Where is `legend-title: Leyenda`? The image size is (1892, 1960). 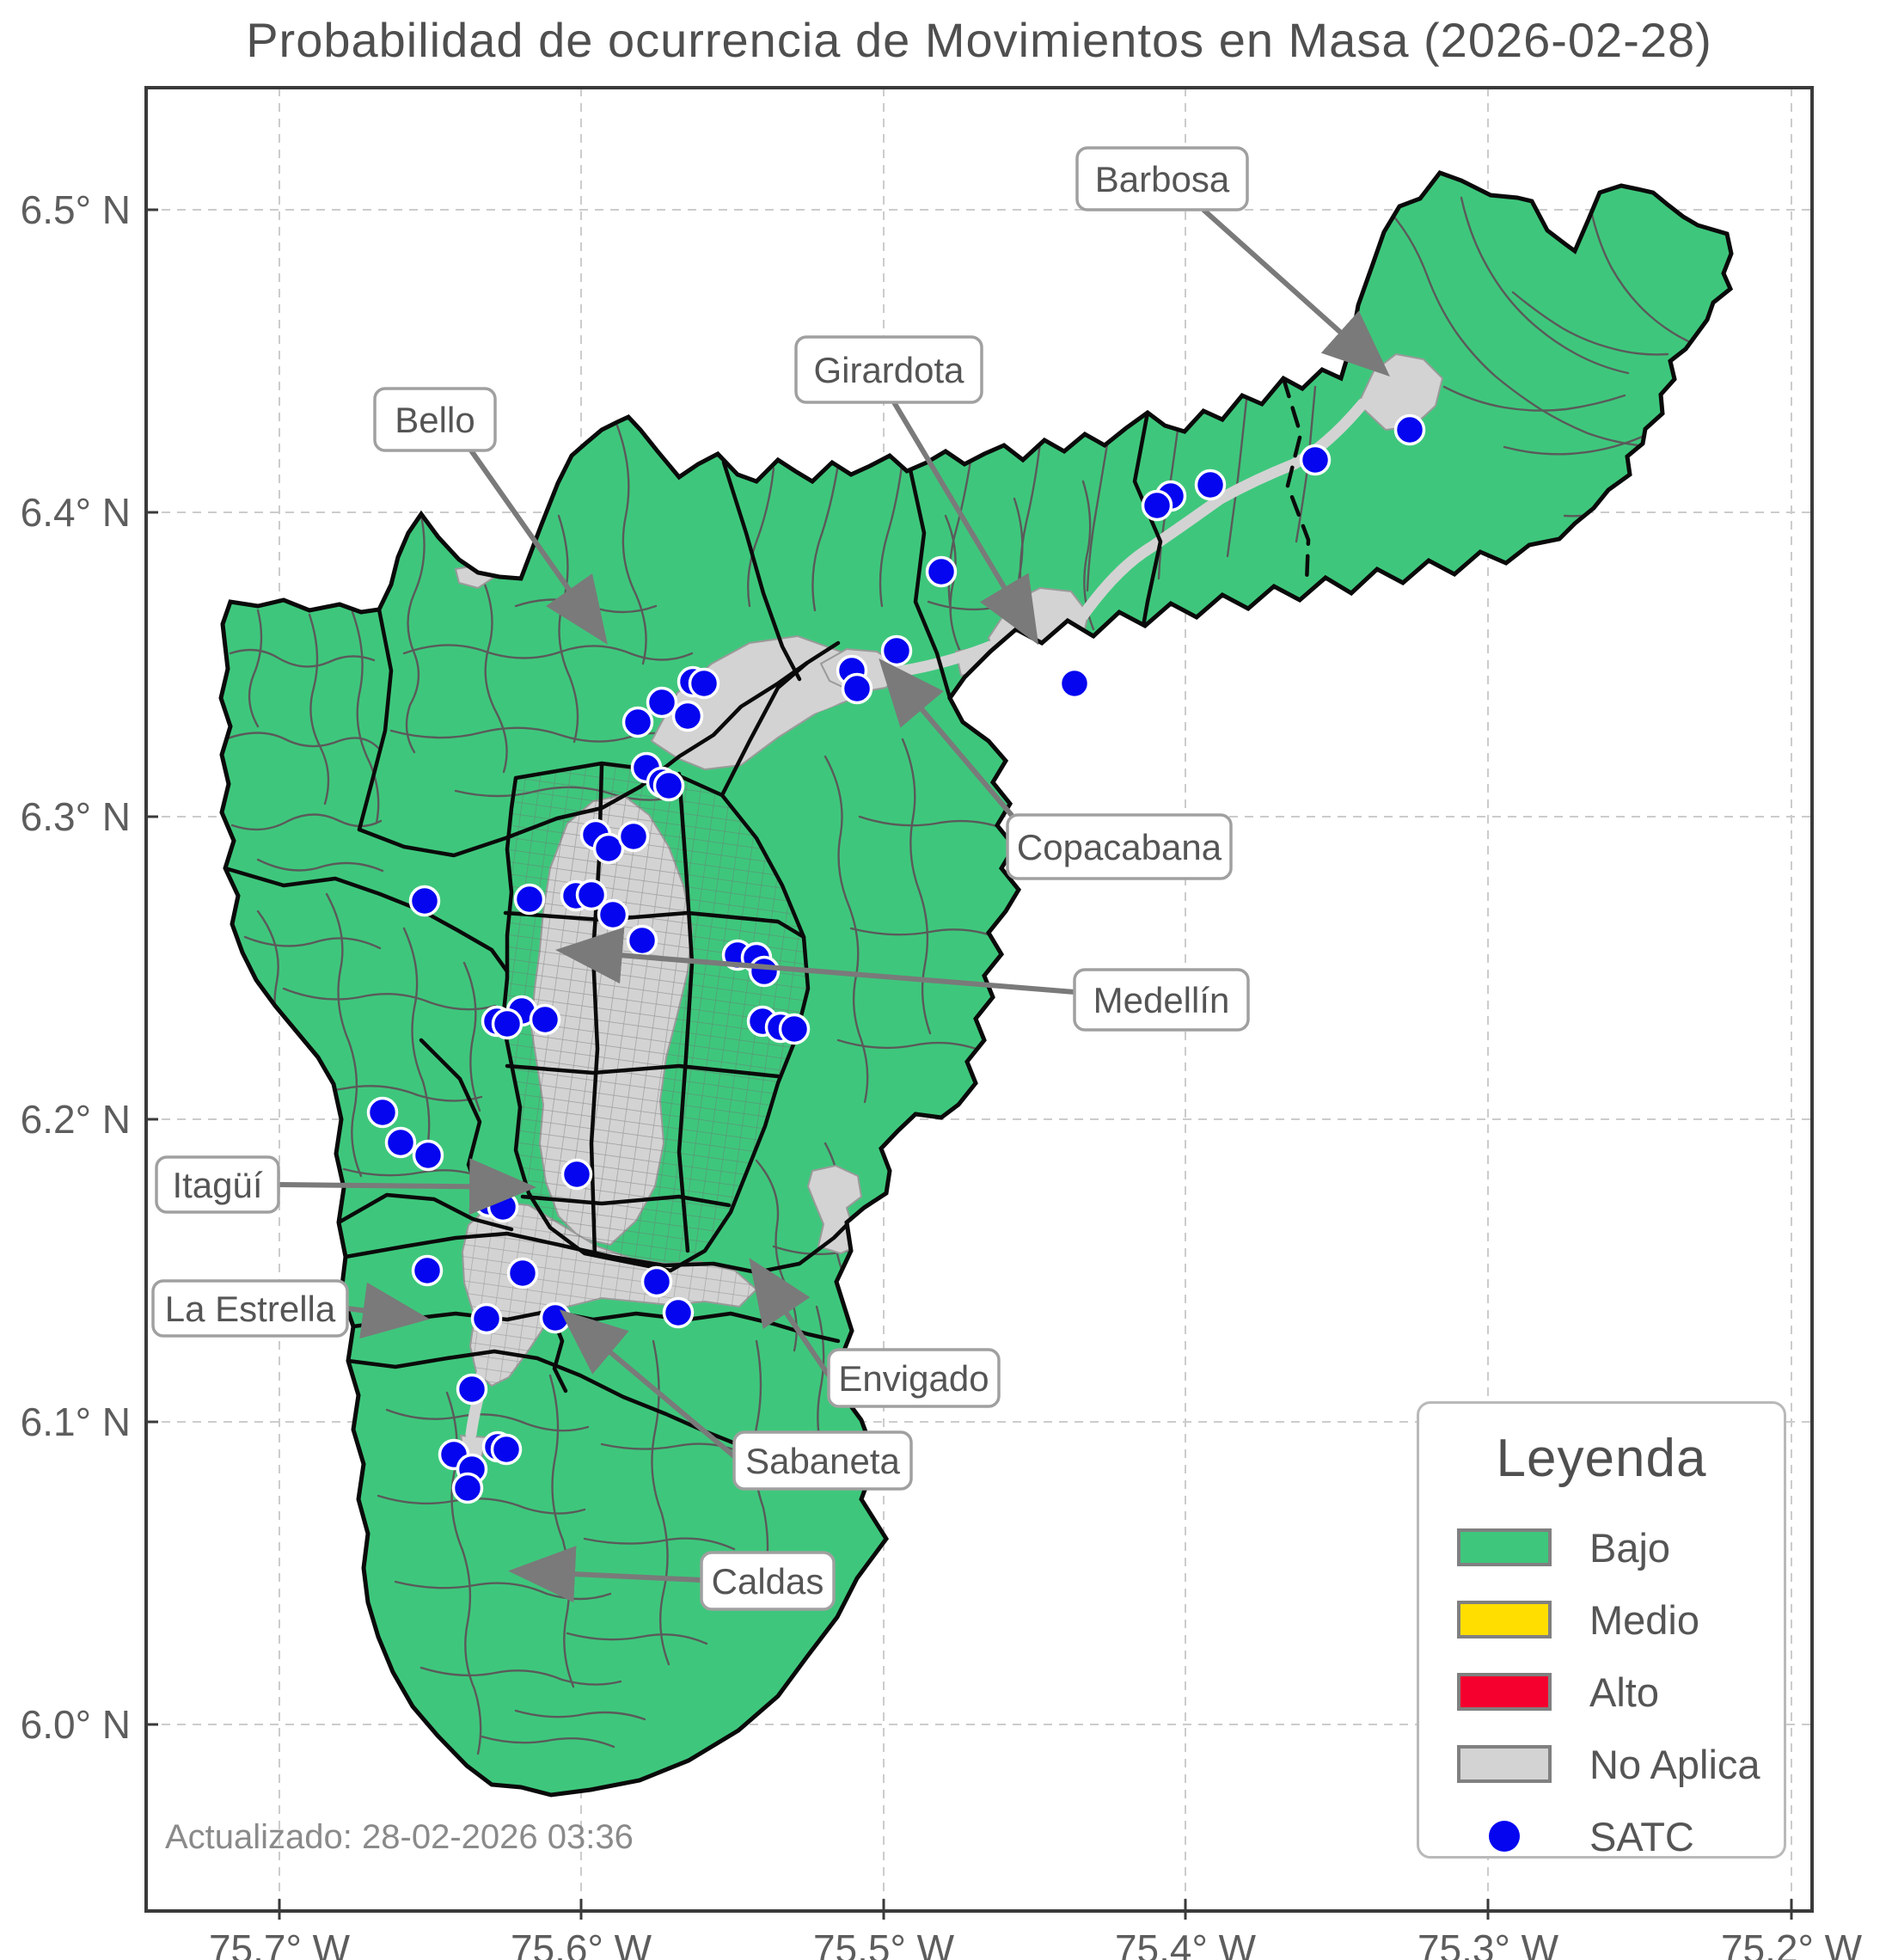
legend-title: Leyenda is located at coordinates (1601, 1458).